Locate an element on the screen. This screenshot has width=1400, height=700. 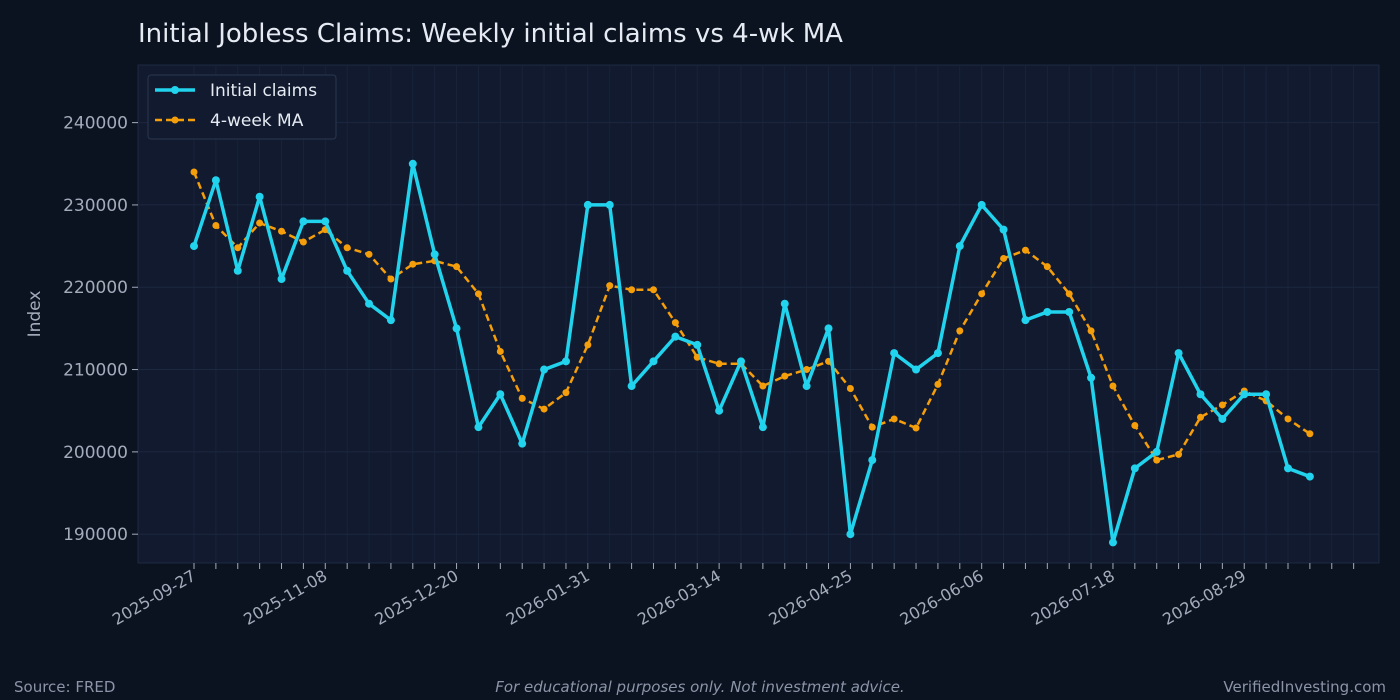
y-axis-label: Index is located at coordinates (35, 314).